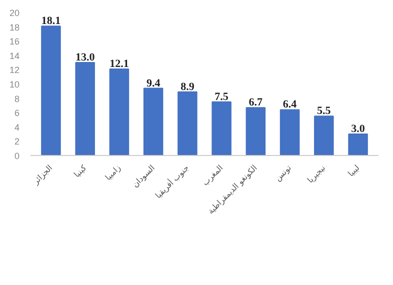 Image resolution: width=393 pixels, height=285 pixels. What do you see at coordinates (80, 171) in the screenshot?
I see `x-tick-label: كينيا` at bounding box center [80, 171].